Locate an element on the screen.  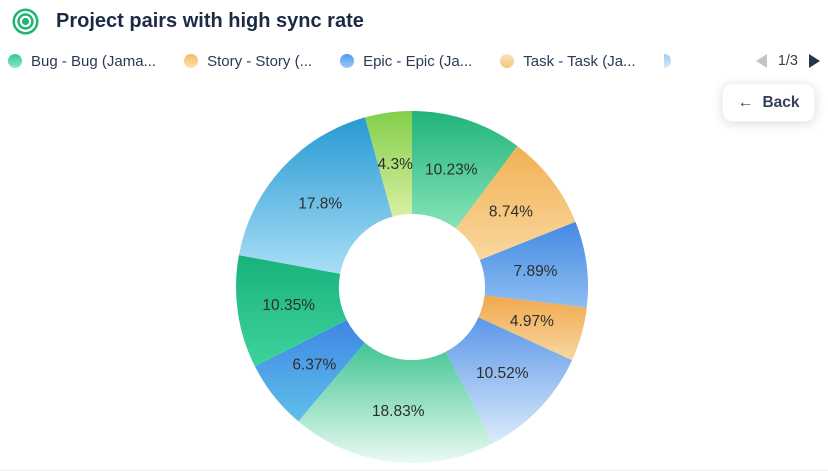
back-button: ← Back is located at coordinates (768, 102).